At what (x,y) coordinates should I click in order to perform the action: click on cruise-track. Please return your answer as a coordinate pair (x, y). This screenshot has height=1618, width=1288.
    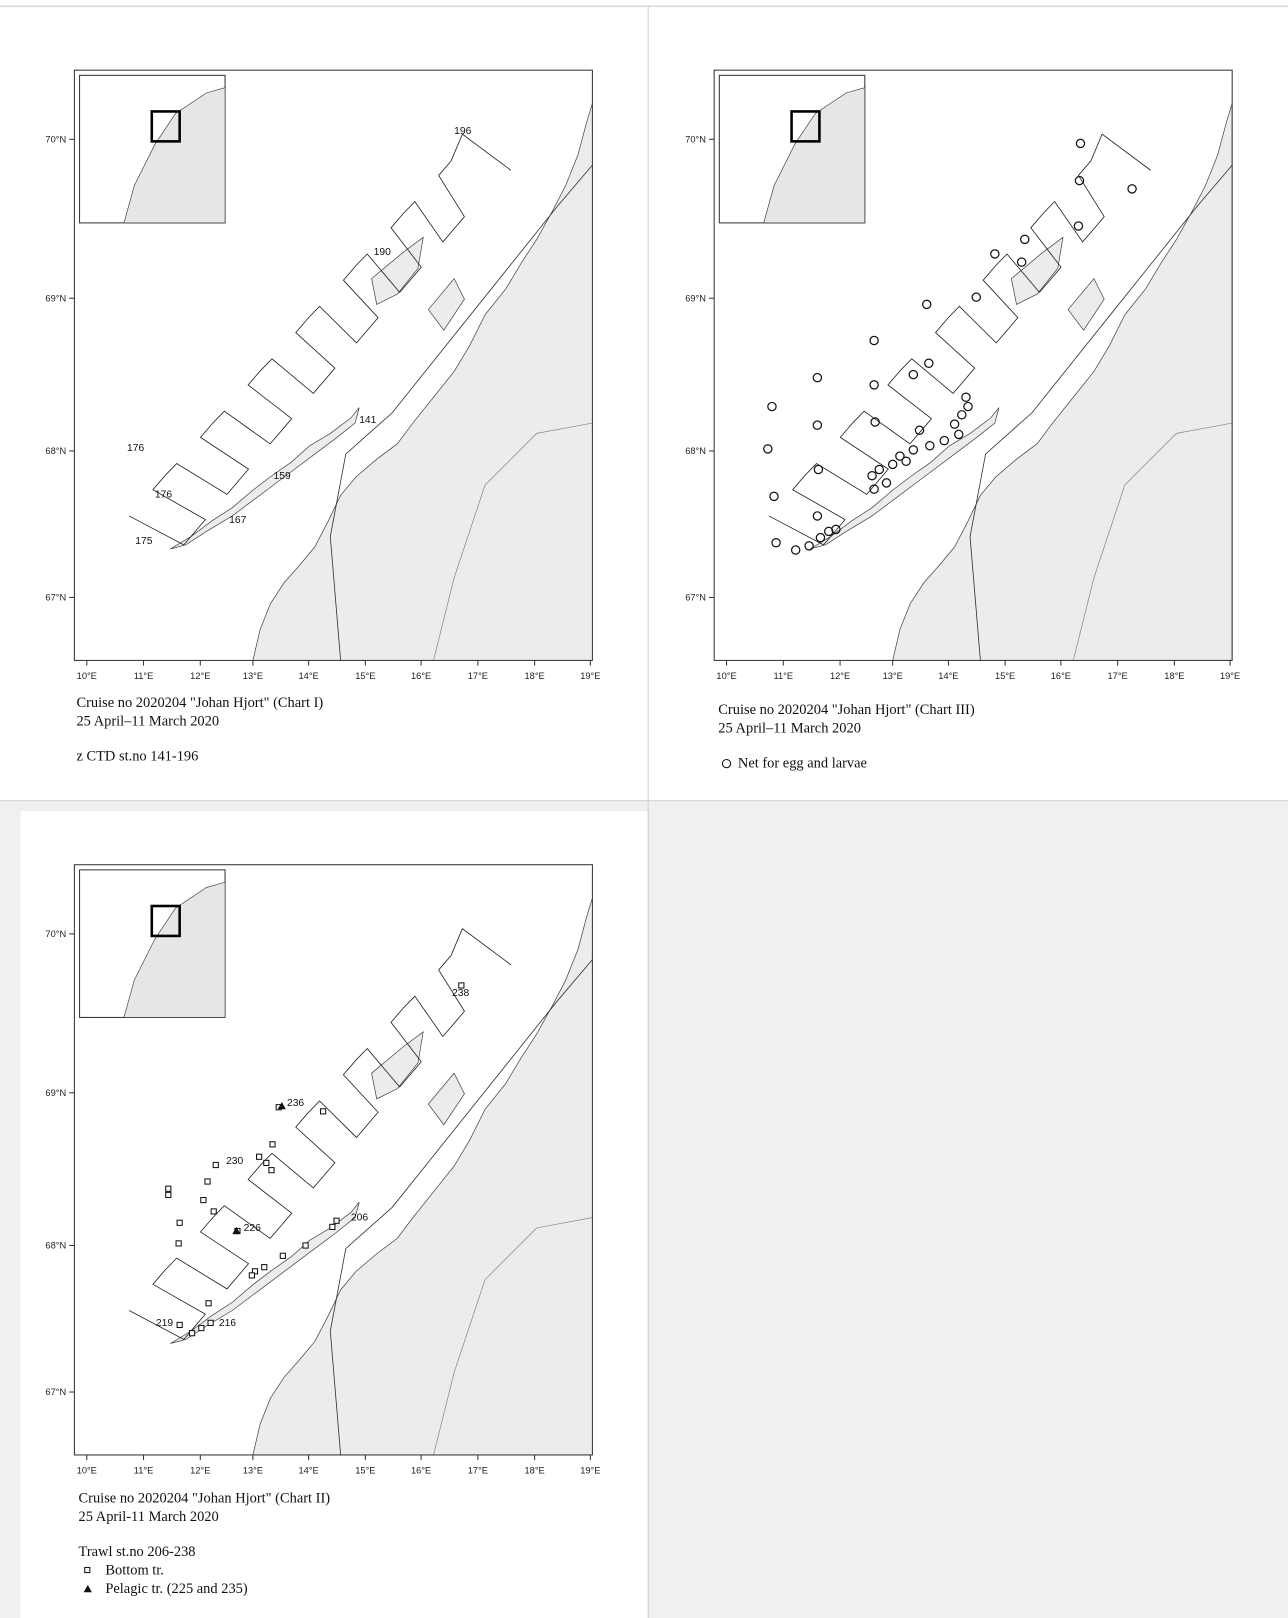
    Looking at the image, I should click on (320, 1134).